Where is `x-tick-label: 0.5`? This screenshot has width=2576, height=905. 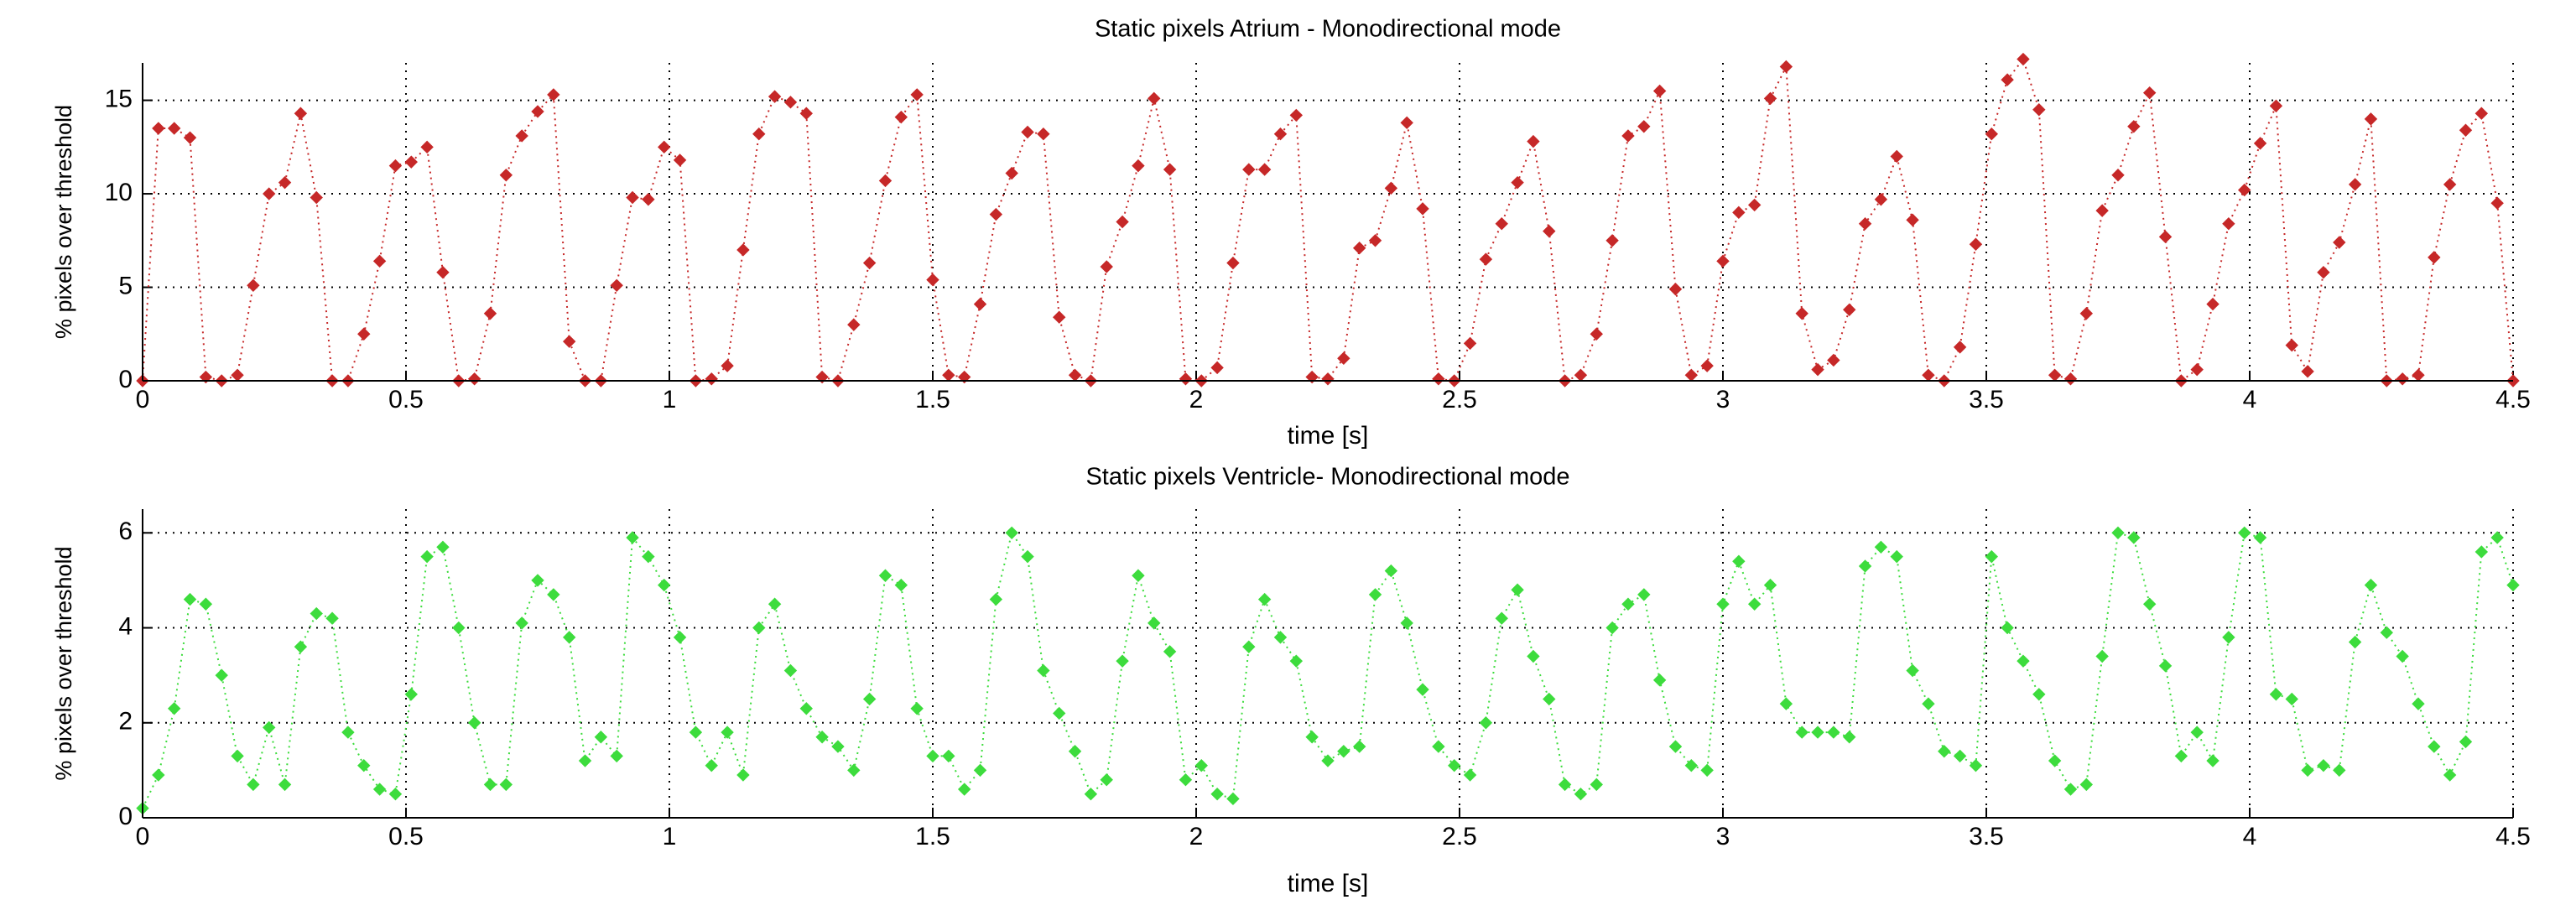
x-tick-label: 0.5 is located at coordinates (406, 836).